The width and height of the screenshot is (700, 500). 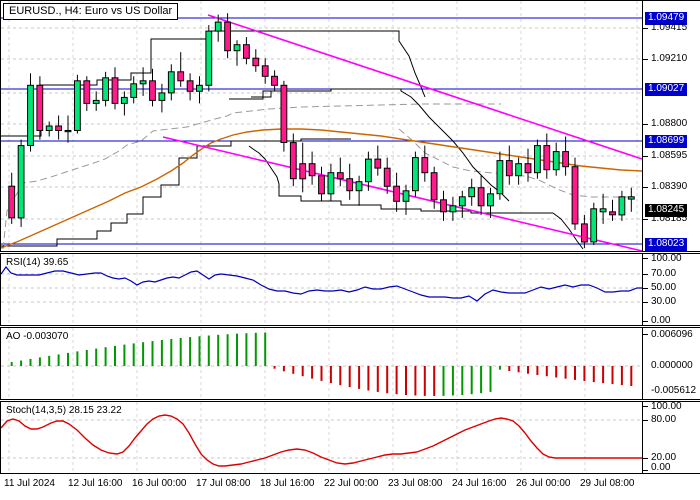 I want to click on price-level-label: 1.08699, so click(x=666, y=141).